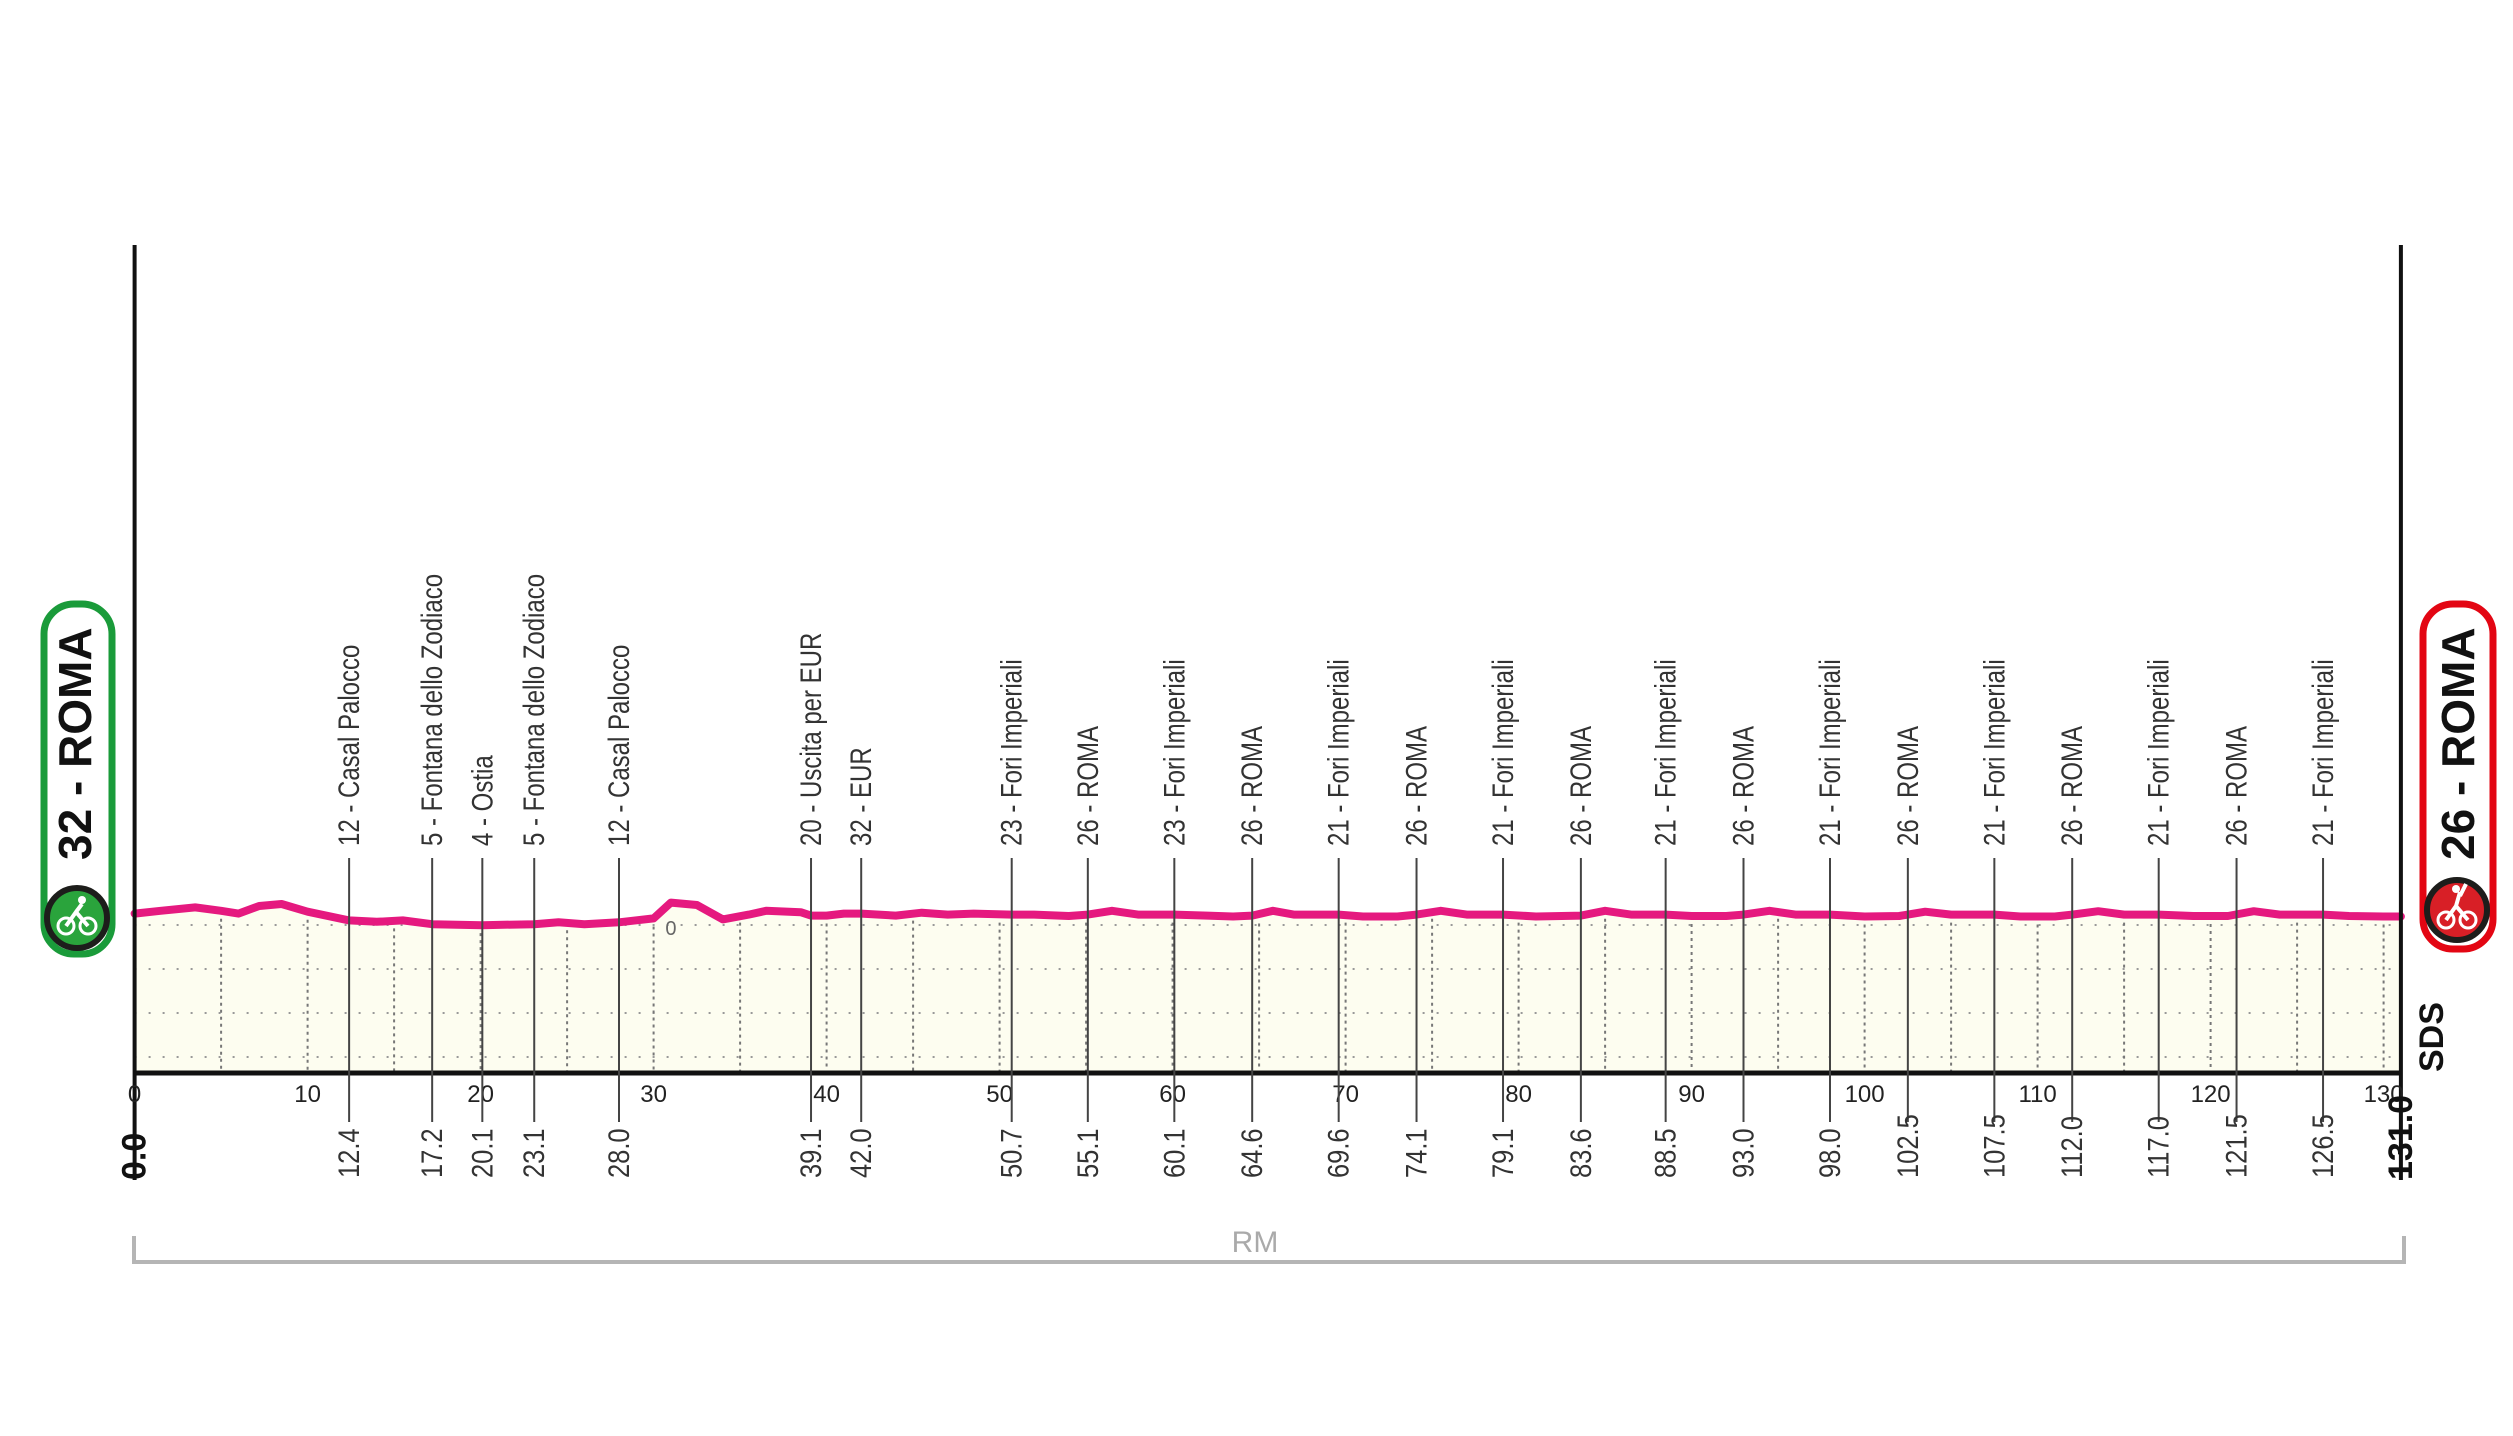 This screenshot has height=1436, width=2513. I want to click on x-tick-label: 70, so click(1345, 1094).